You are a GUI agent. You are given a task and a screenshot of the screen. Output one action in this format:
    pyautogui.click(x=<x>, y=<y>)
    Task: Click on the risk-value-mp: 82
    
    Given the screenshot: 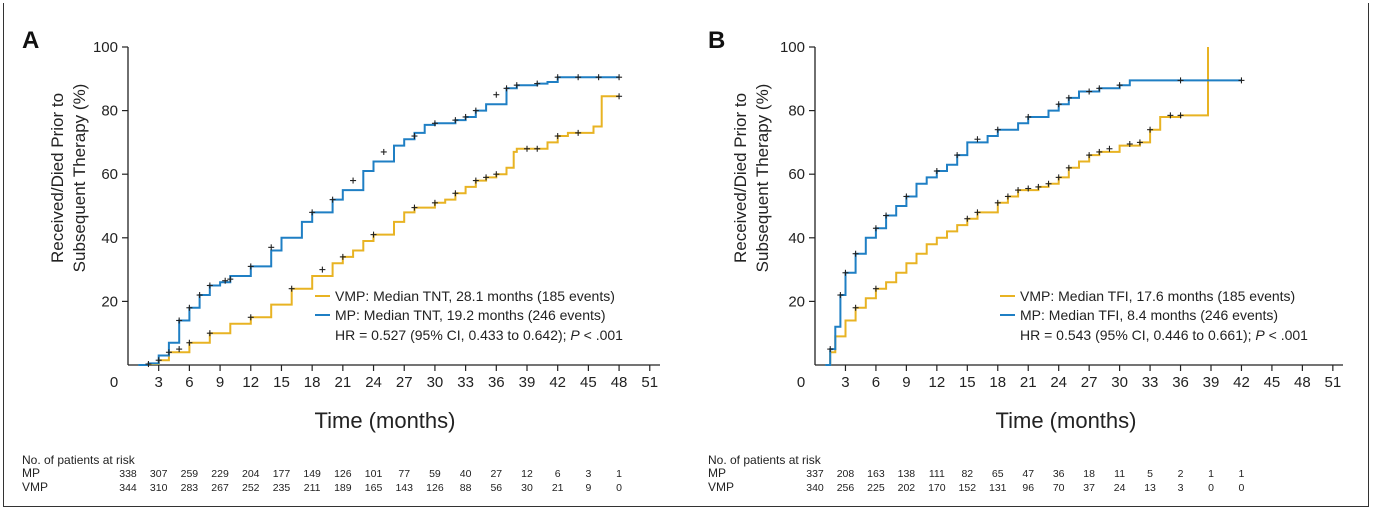 What is the action you would take?
    pyautogui.click(x=967, y=474)
    